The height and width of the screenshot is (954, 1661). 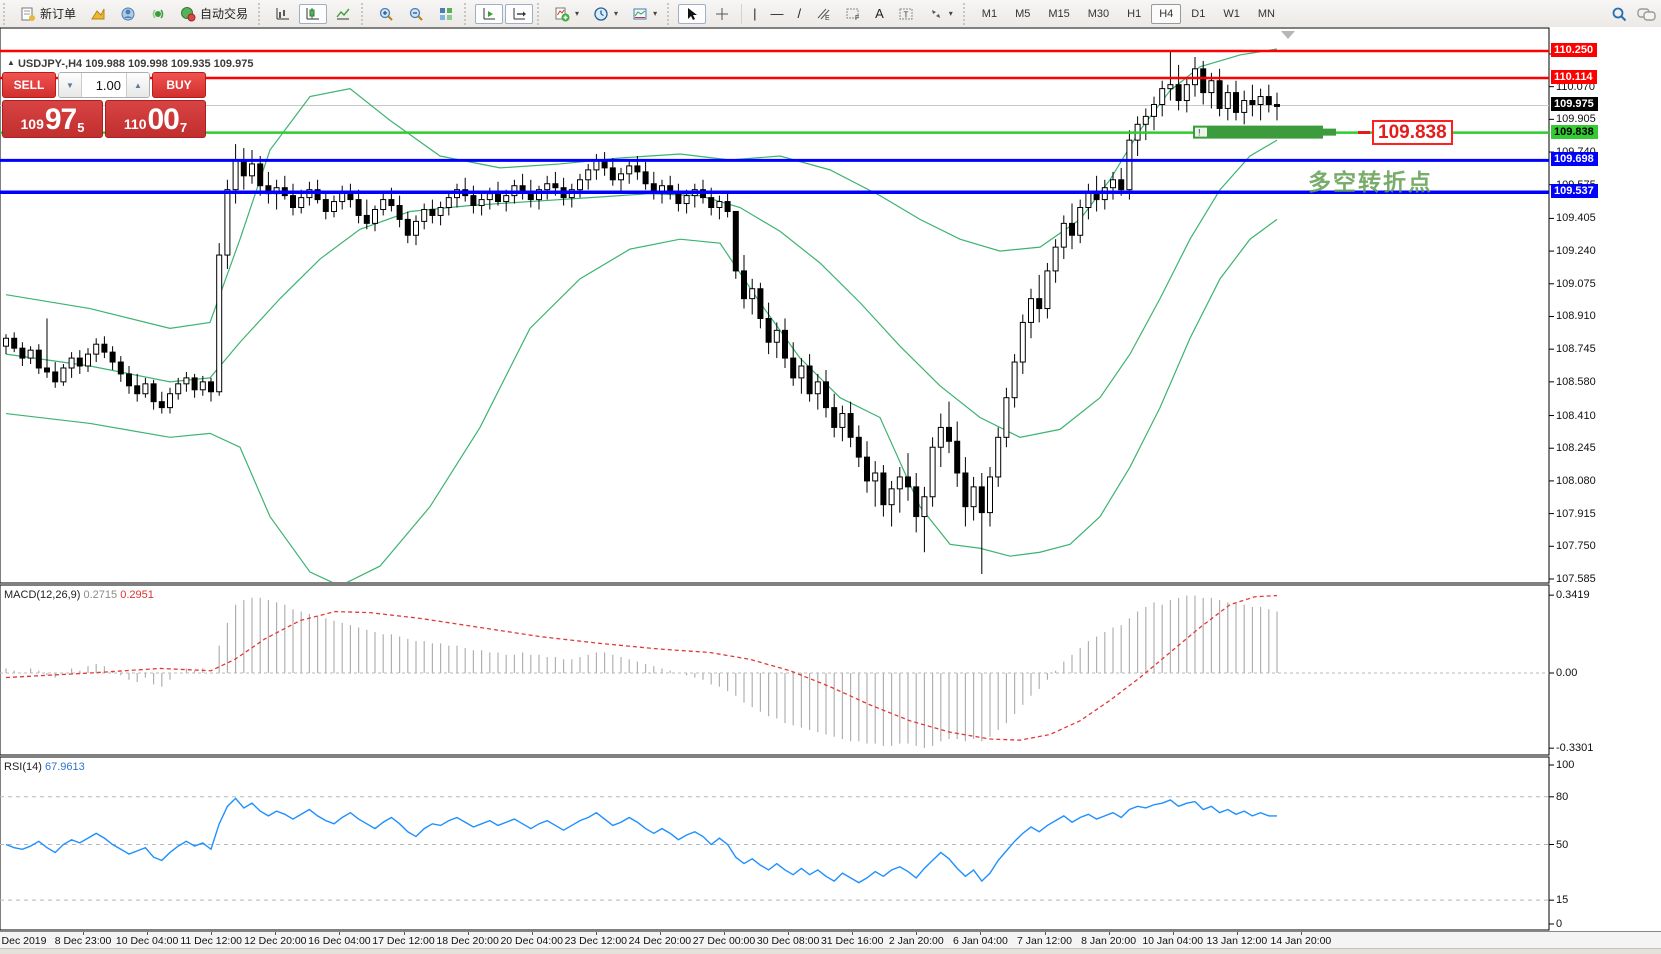 I want to click on market-watch-icon, so click(x=98, y=14).